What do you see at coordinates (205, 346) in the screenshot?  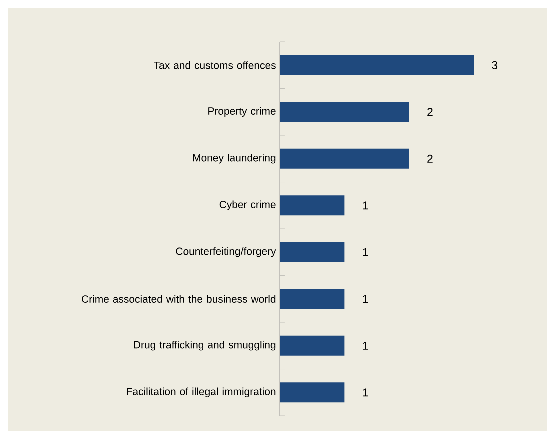 I see `y-tick-label: Drug trafficking and smuggling` at bounding box center [205, 346].